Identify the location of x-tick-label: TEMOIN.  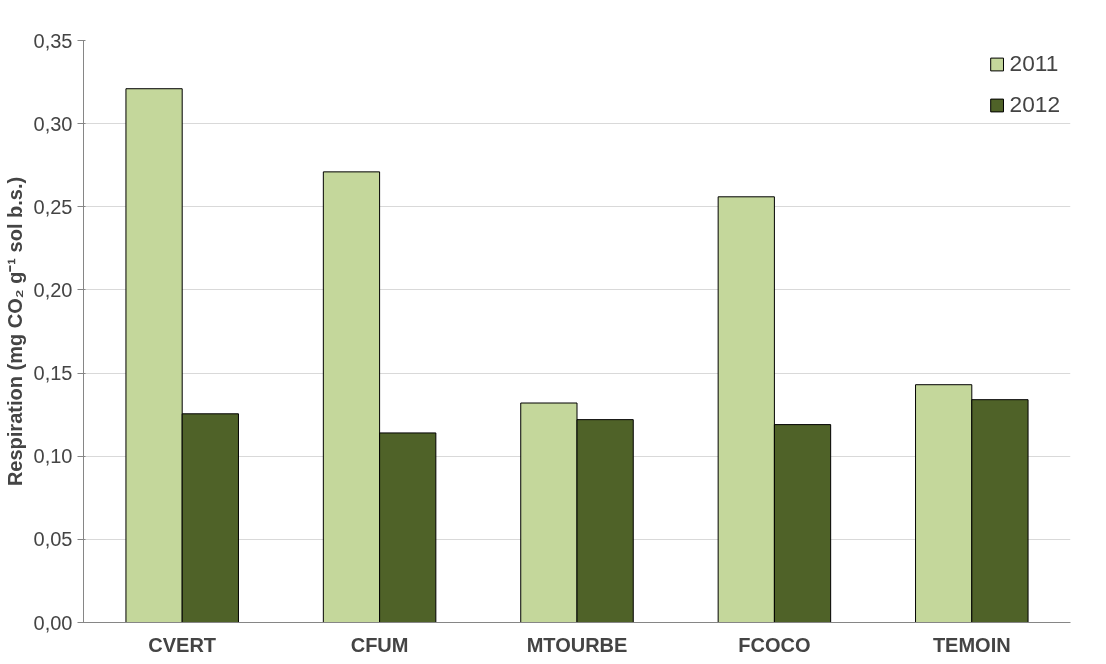
(971, 644).